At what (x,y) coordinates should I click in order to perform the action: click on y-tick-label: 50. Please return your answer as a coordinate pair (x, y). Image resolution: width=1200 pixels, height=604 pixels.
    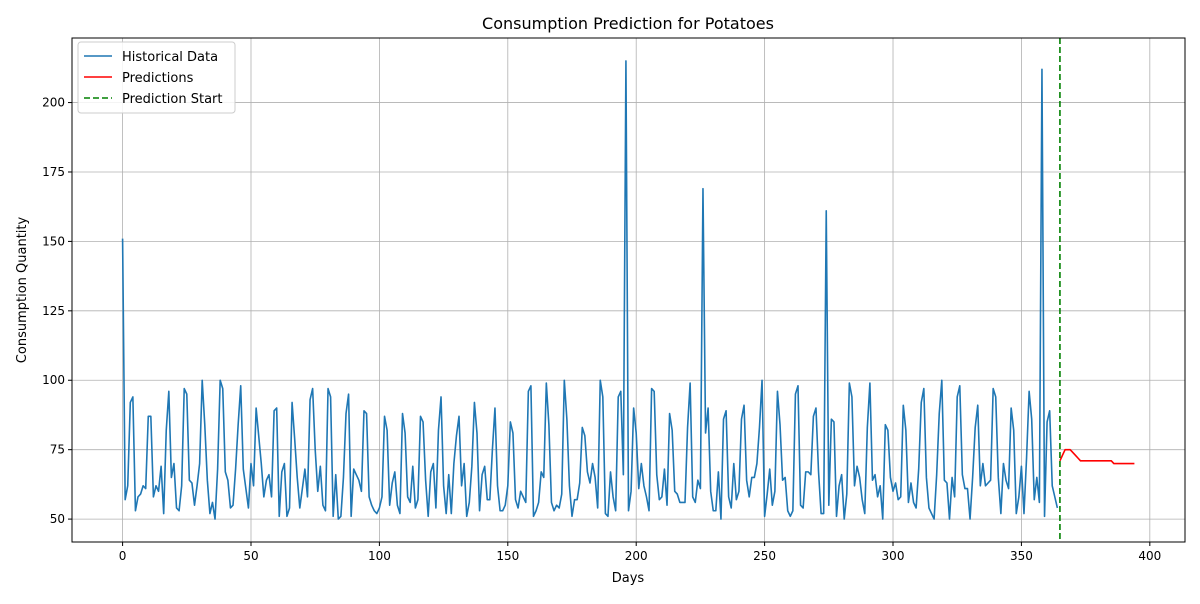
    Looking at the image, I should click on (57, 519).